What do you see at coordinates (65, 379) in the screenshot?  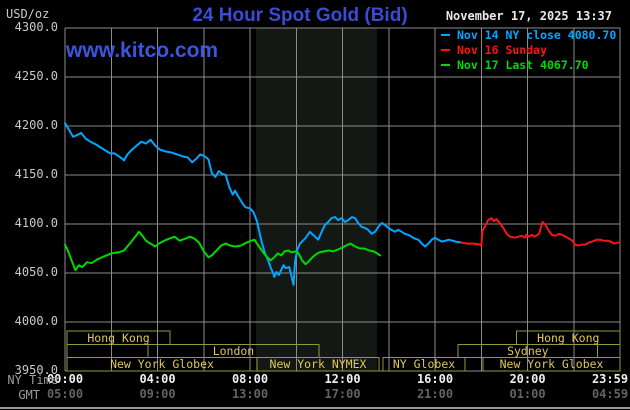 I see `x-tick-label-ny-time: 00:00` at bounding box center [65, 379].